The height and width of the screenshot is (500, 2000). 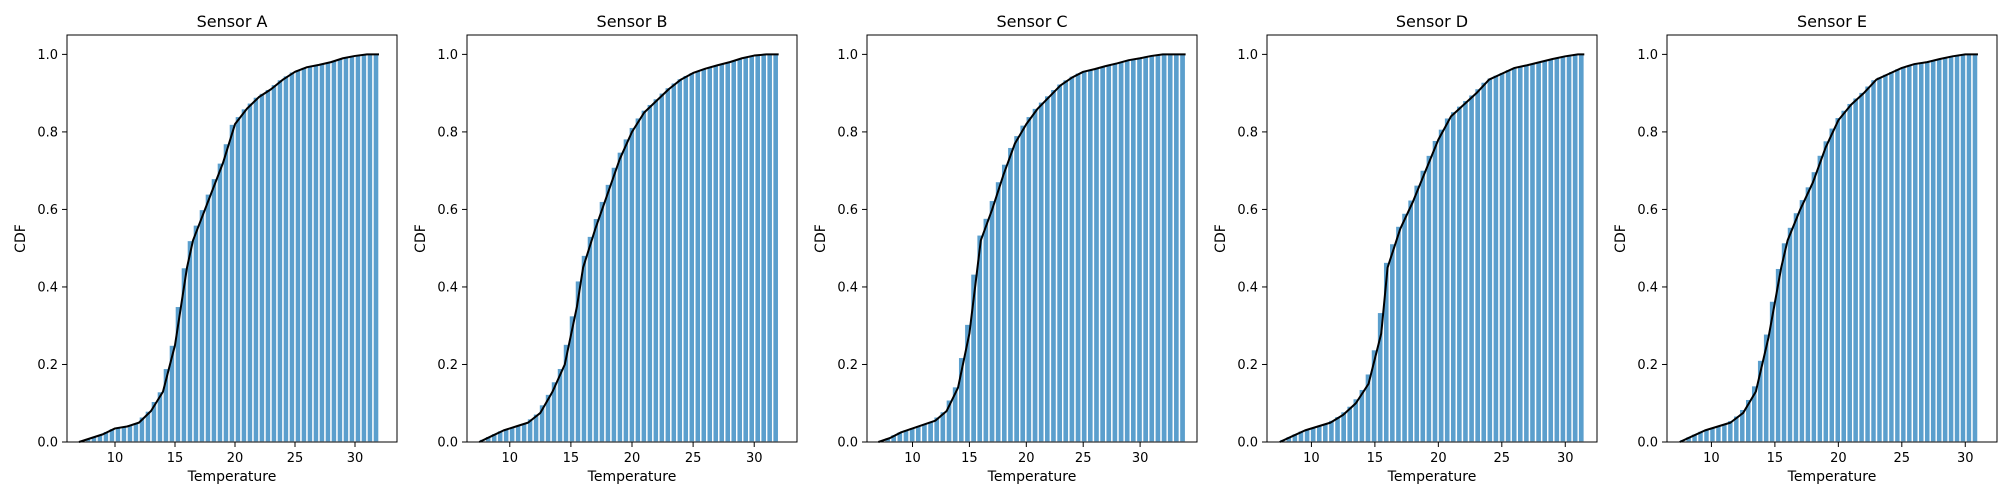 What do you see at coordinates (1031, 21) in the screenshot?
I see `chart-title: Sensor C` at bounding box center [1031, 21].